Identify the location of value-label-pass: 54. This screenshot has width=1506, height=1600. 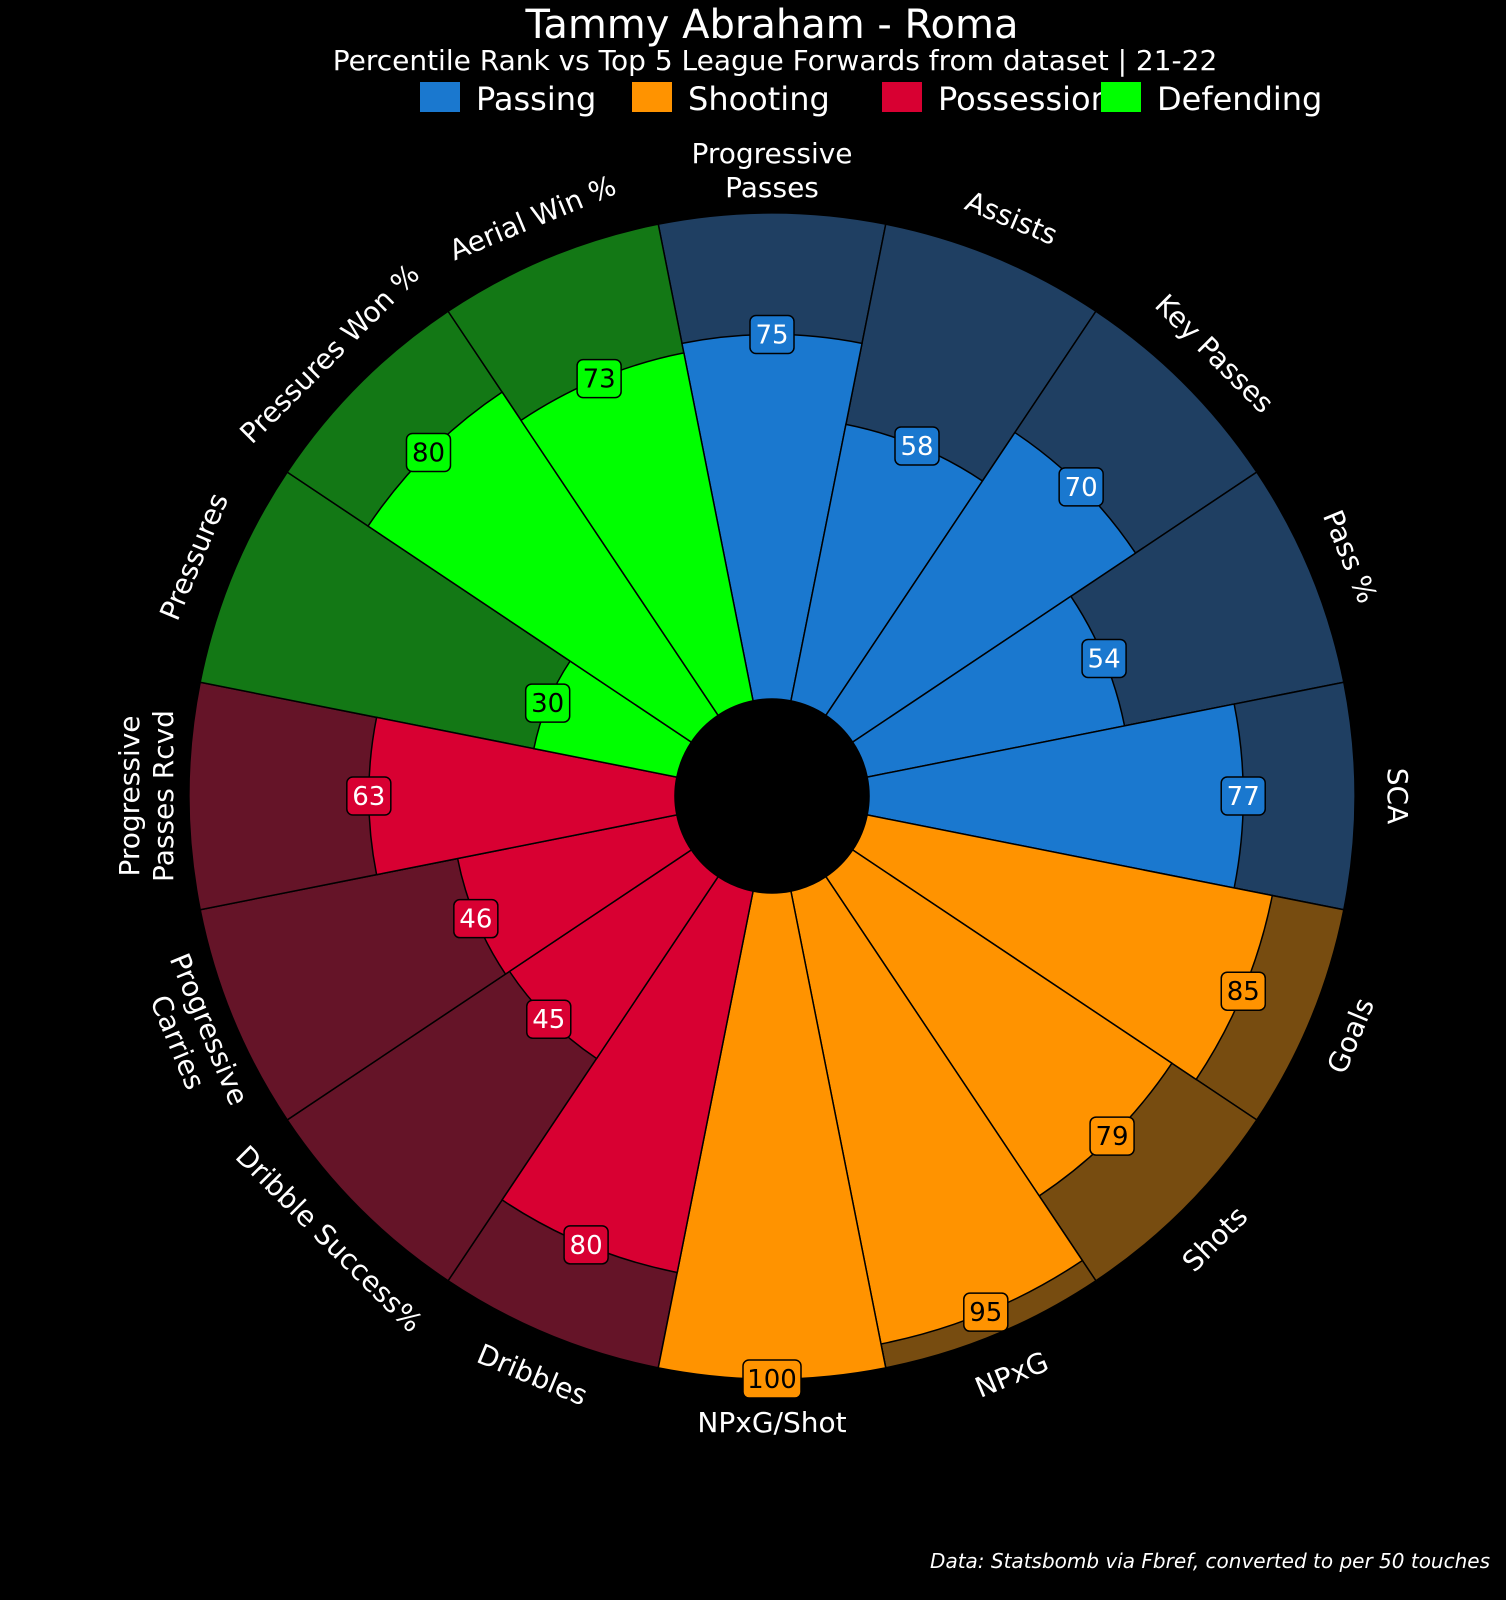
(1104, 658).